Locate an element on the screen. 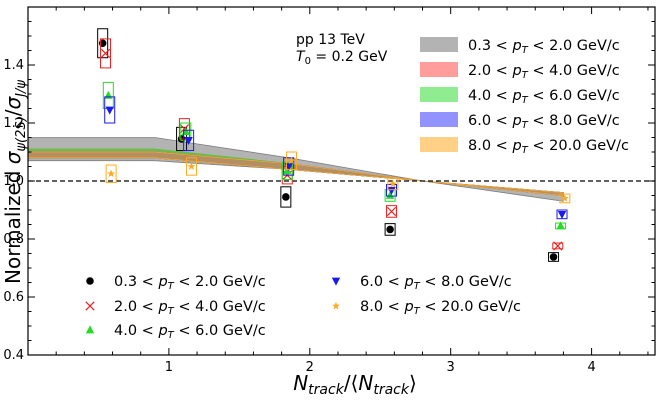 This screenshot has height=400, width=664. marker-legend-label: 0.3 < pT < 2.0 GeV/c is located at coordinates (190, 283).